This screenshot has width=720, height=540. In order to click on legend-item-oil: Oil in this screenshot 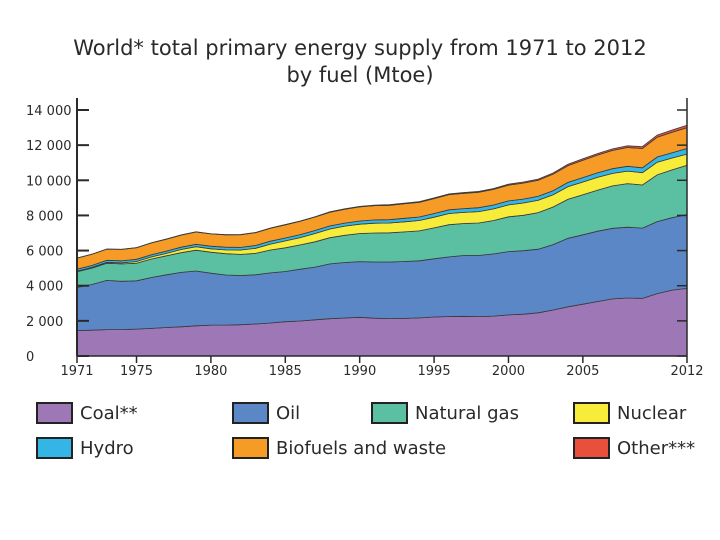, I will do `click(266, 413)`.